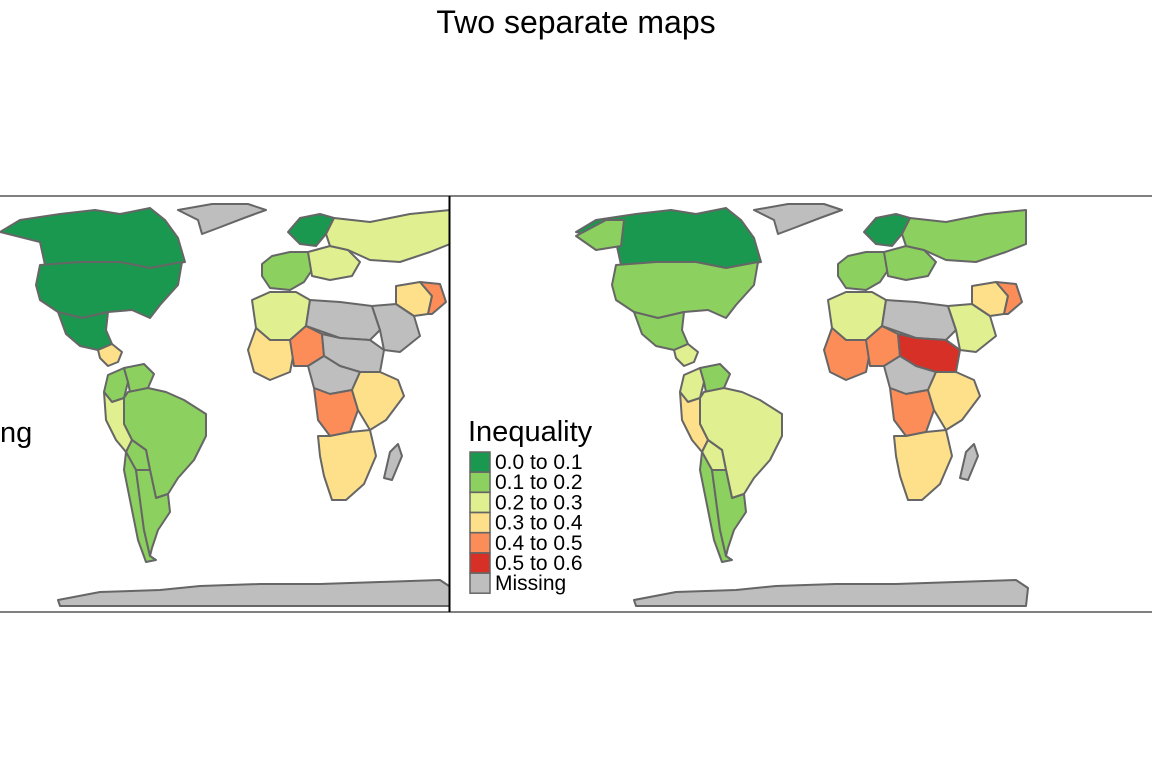 The image size is (1152, 768). Describe the element at coordinates (530, 432) in the screenshot. I see `legend-title: Inequality` at that location.